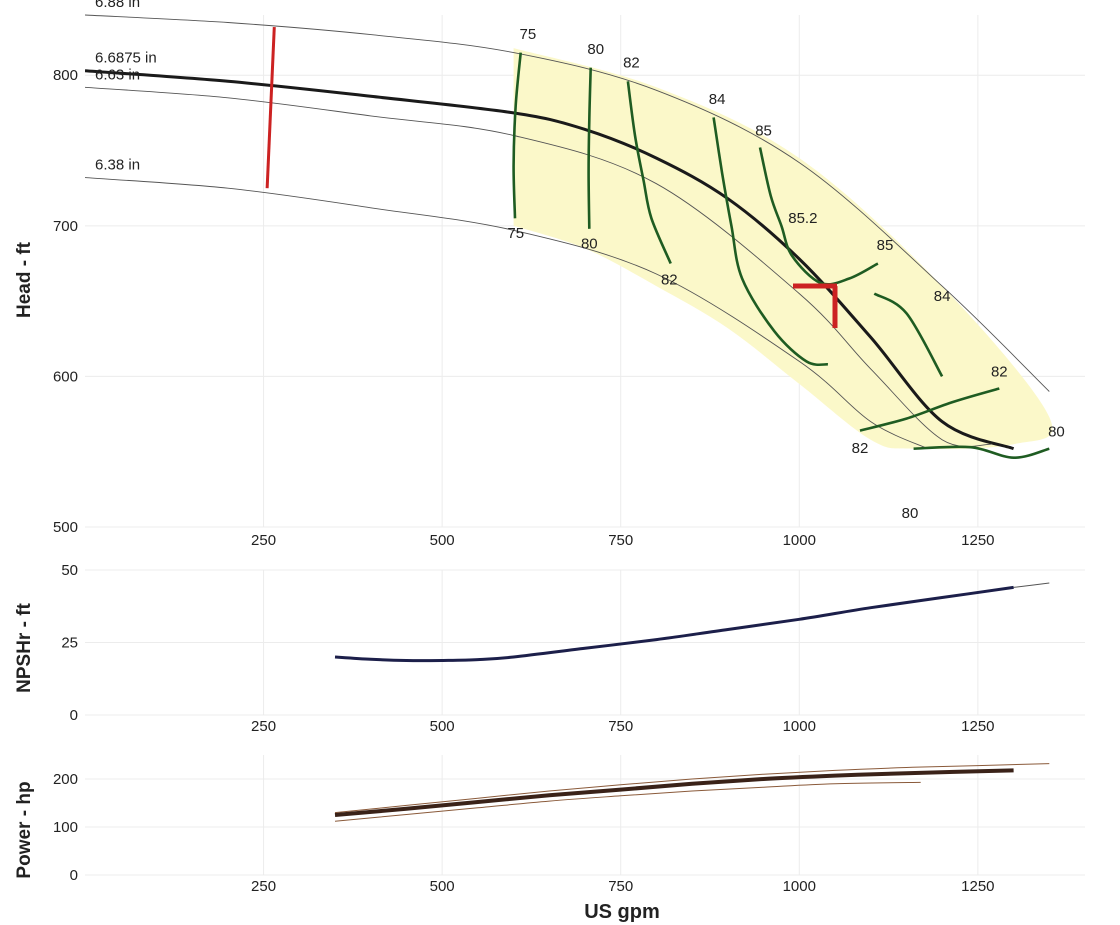 Image resolution: width=1120 pixels, height=925 pixels. What do you see at coordinates (65, 376) in the screenshot?
I see `y-tick-label: 600` at bounding box center [65, 376].